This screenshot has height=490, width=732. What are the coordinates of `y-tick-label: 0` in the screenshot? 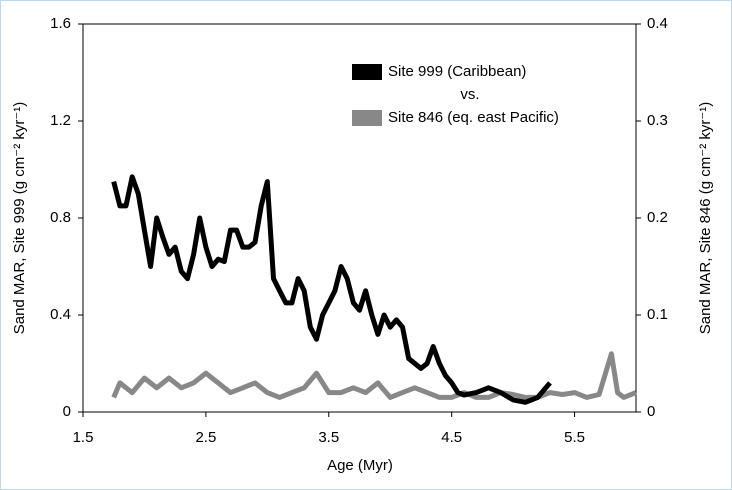 It's located at (67, 411).